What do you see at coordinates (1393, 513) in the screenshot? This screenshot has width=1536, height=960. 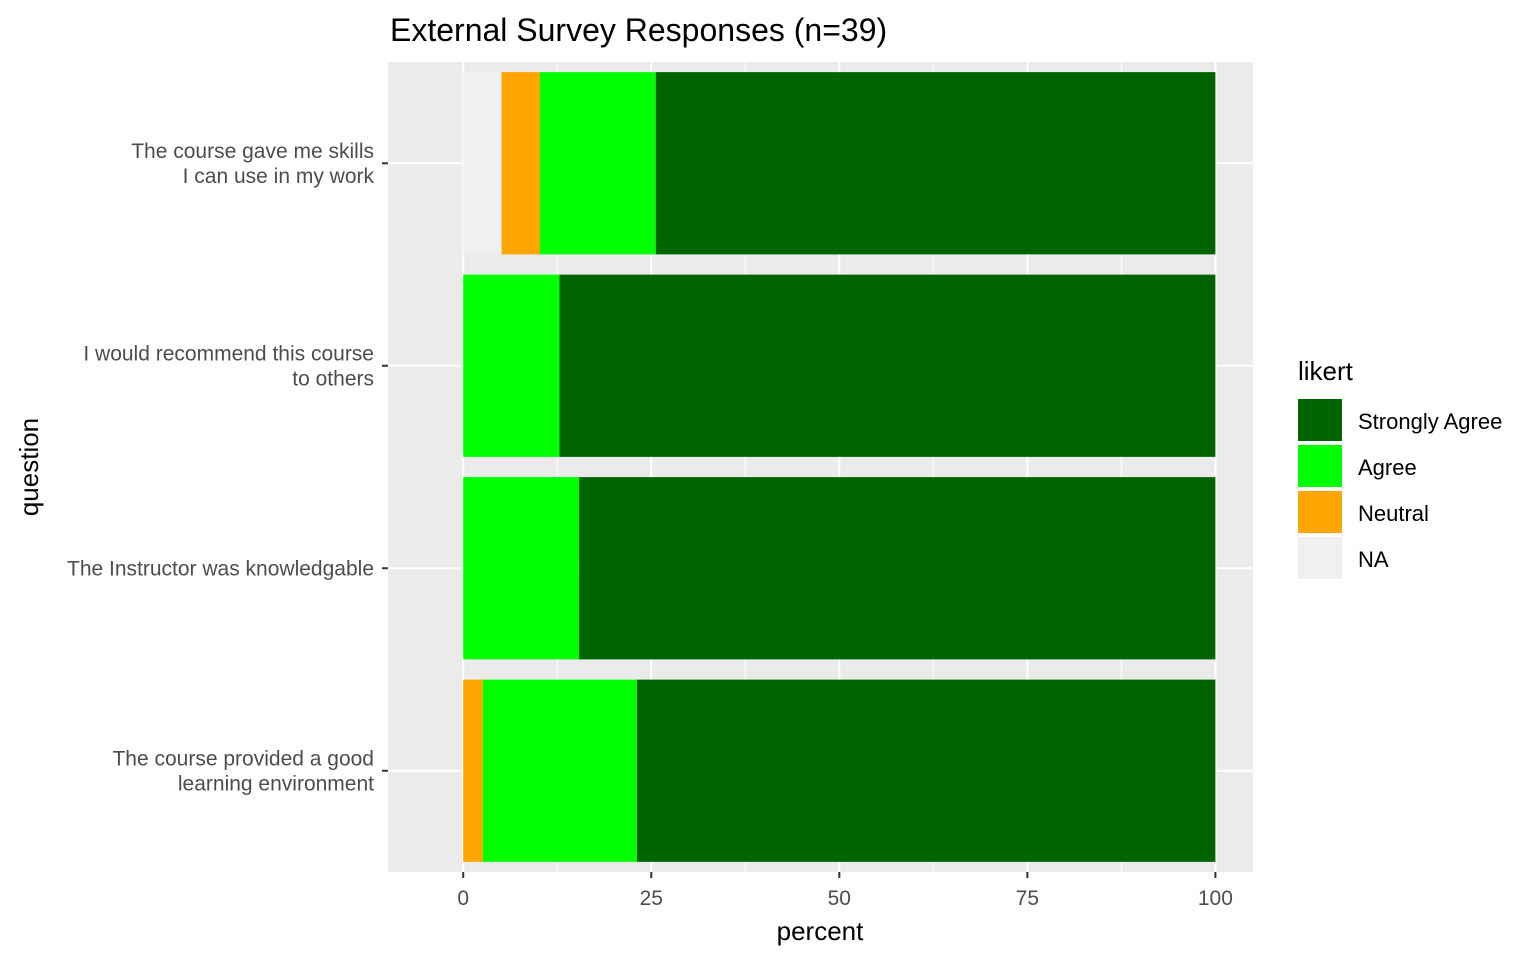 I see `legend-label: Neutral` at bounding box center [1393, 513].